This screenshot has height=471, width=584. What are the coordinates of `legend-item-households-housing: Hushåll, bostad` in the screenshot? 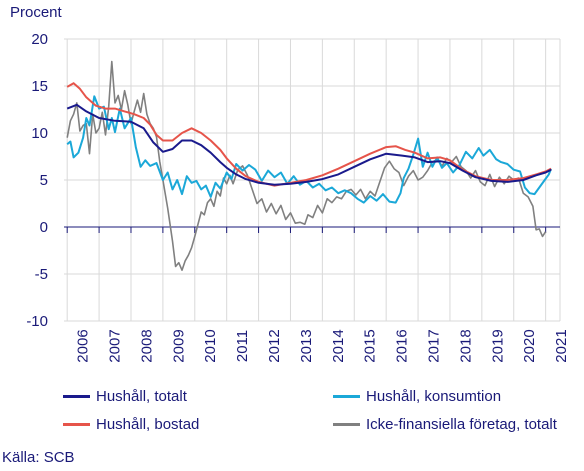 It's located at (131, 424).